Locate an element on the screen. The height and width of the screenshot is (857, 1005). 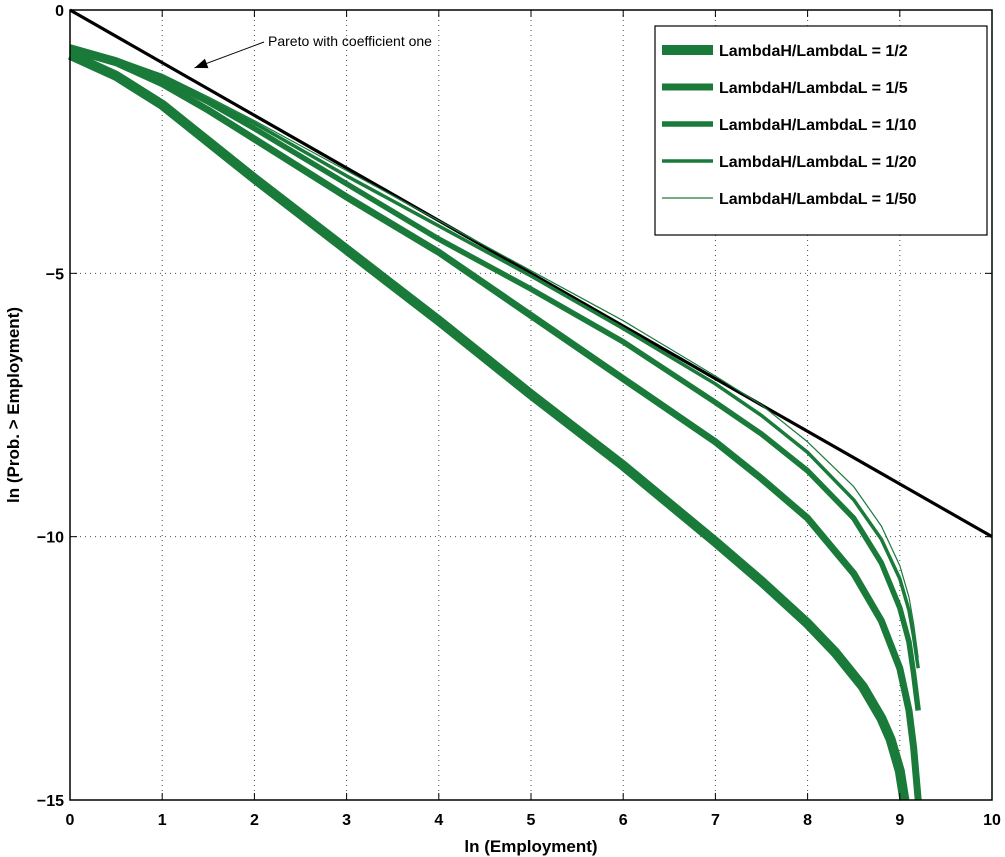
x-tick-label: 7 is located at coordinates (715, 820).